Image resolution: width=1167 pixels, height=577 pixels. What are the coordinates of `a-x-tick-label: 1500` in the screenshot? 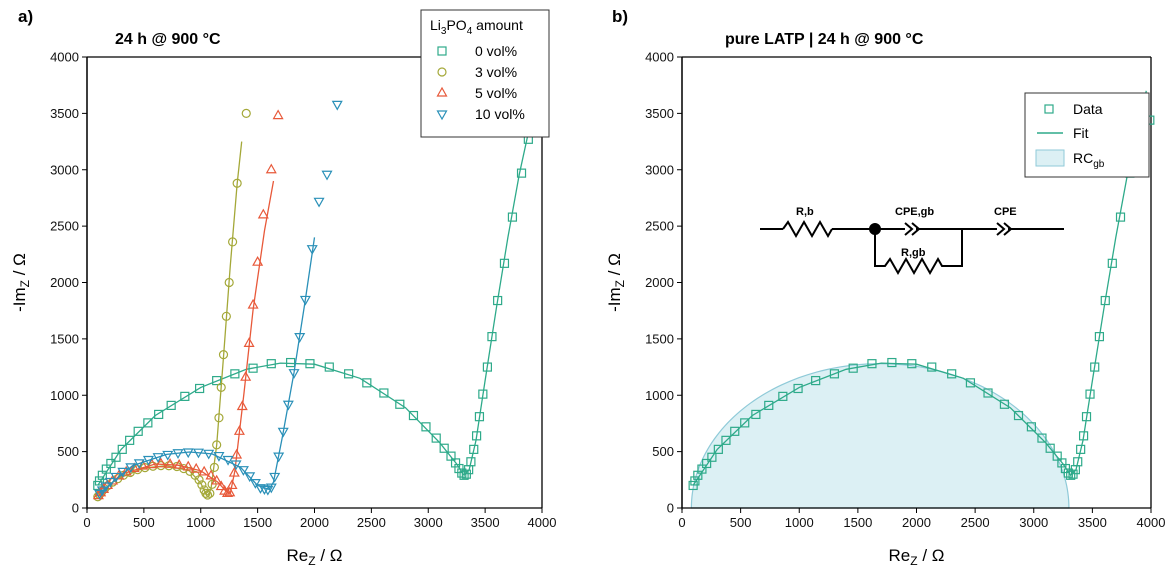 It's located at (257, 522).